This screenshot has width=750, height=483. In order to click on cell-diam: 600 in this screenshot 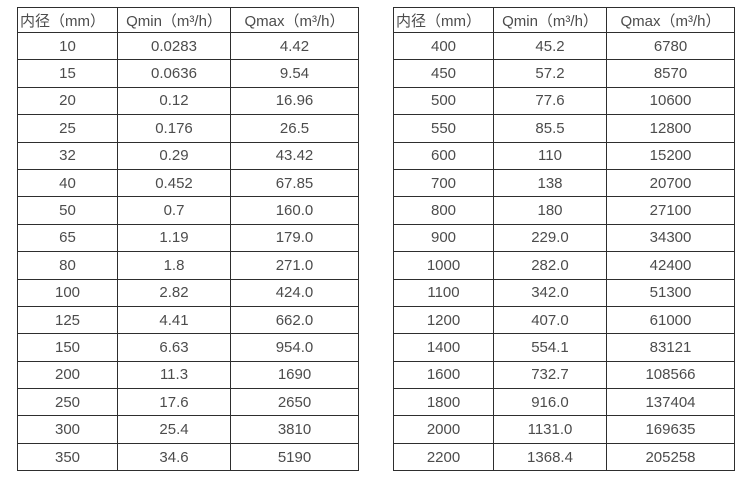, I will do `click(443, 155)`.